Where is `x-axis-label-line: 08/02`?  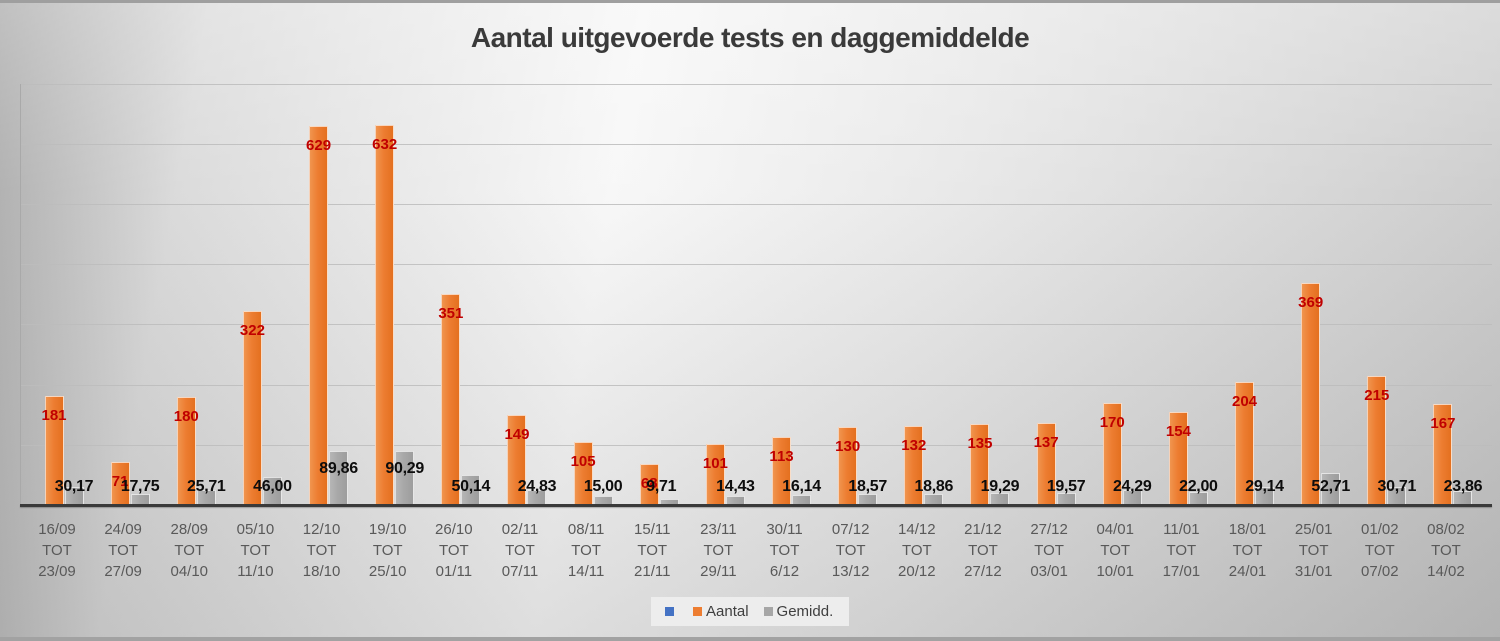 x-axis-label-line: 08/02 is located at coordinates (1446, 529).